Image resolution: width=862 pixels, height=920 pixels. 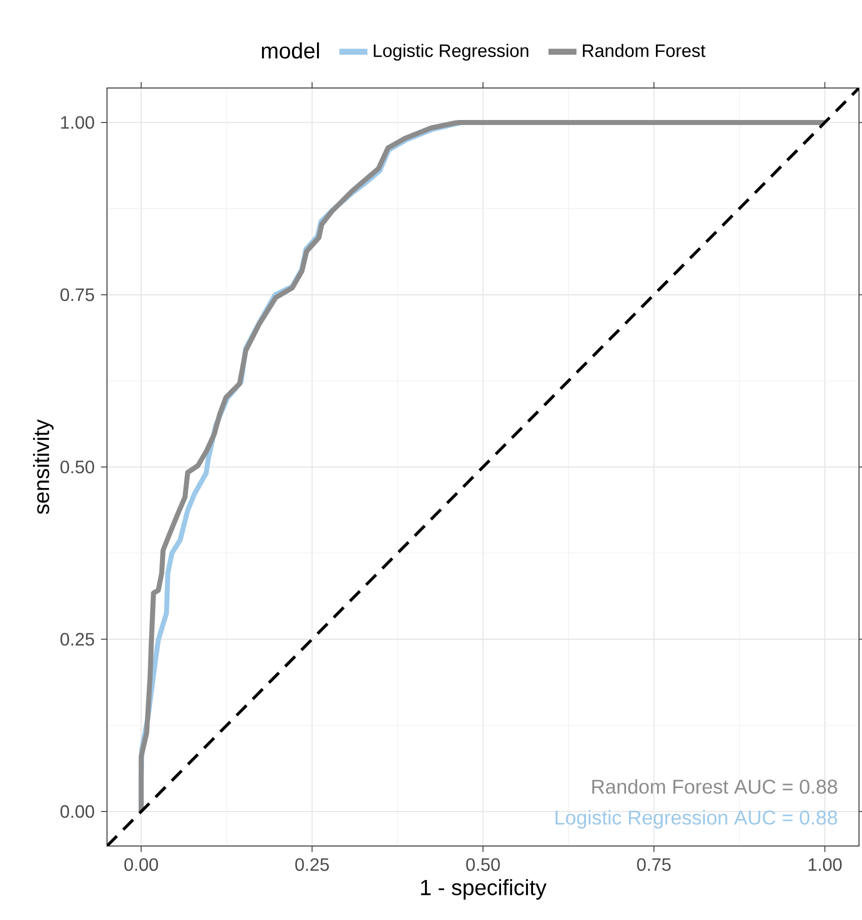 I want to click on x-tick-label: 0.00, so click(x=141, y=864).